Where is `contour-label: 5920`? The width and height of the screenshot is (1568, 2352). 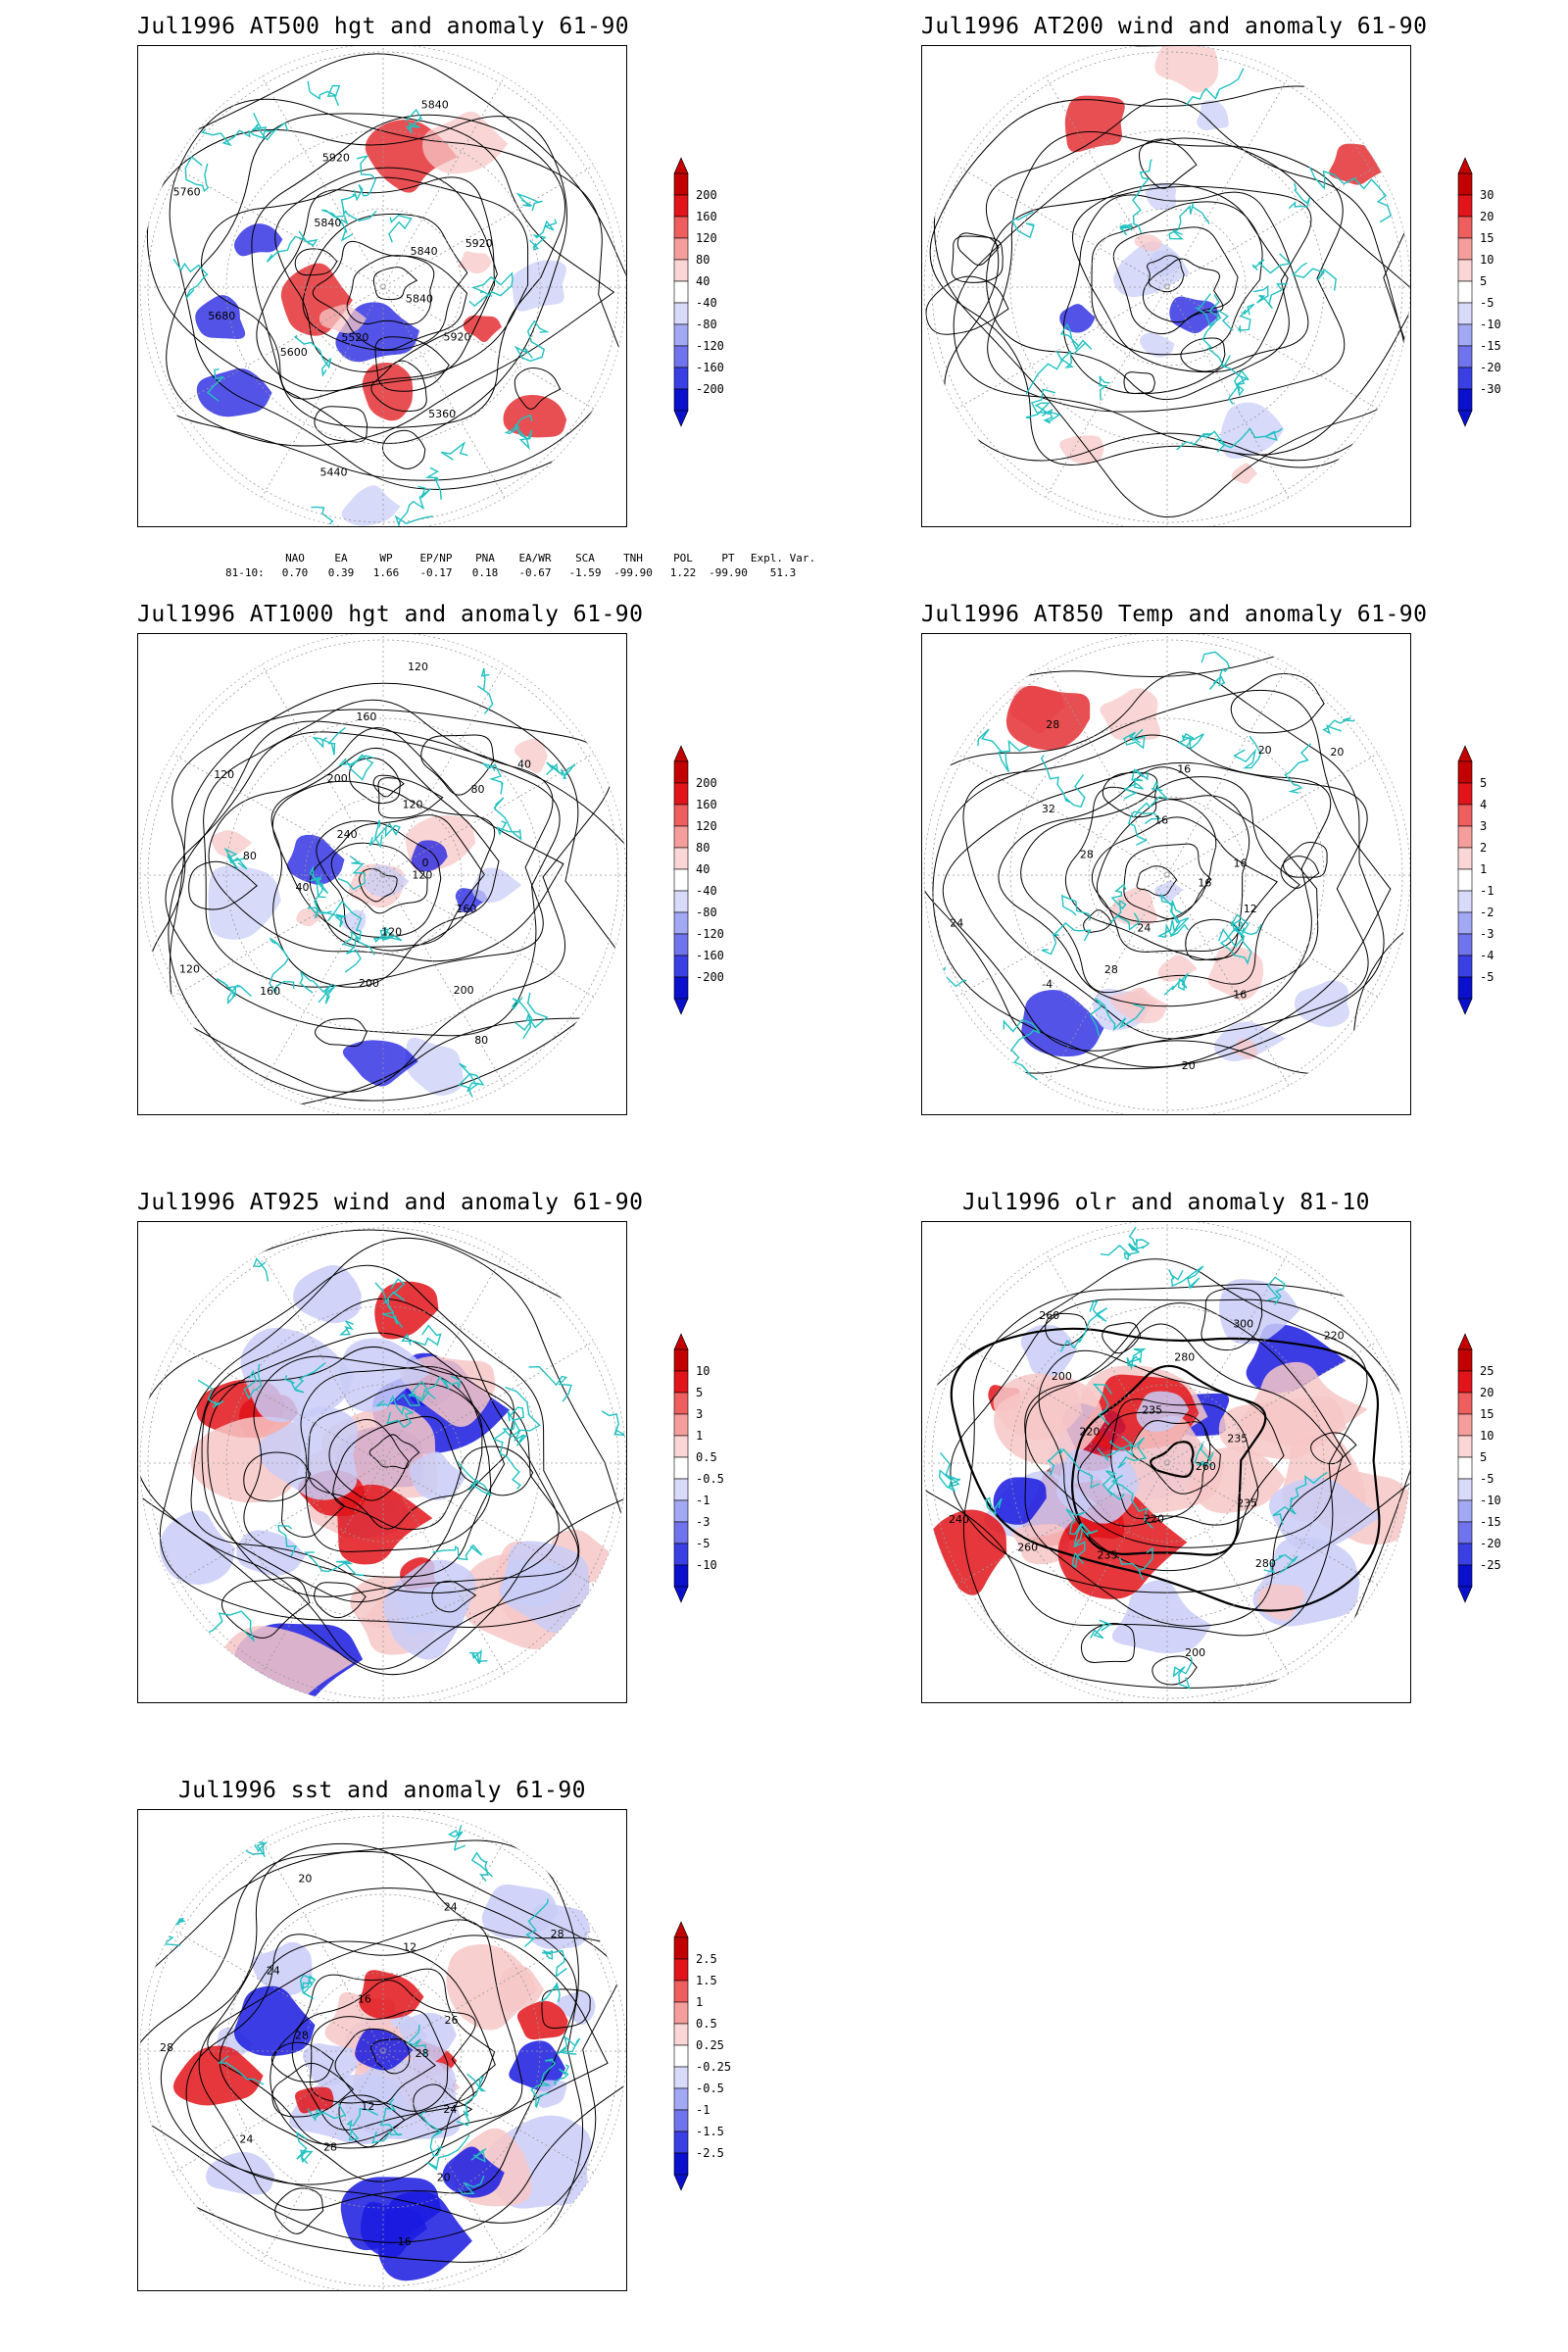 contour-label: 5920 is located at coordinates (336, 158).